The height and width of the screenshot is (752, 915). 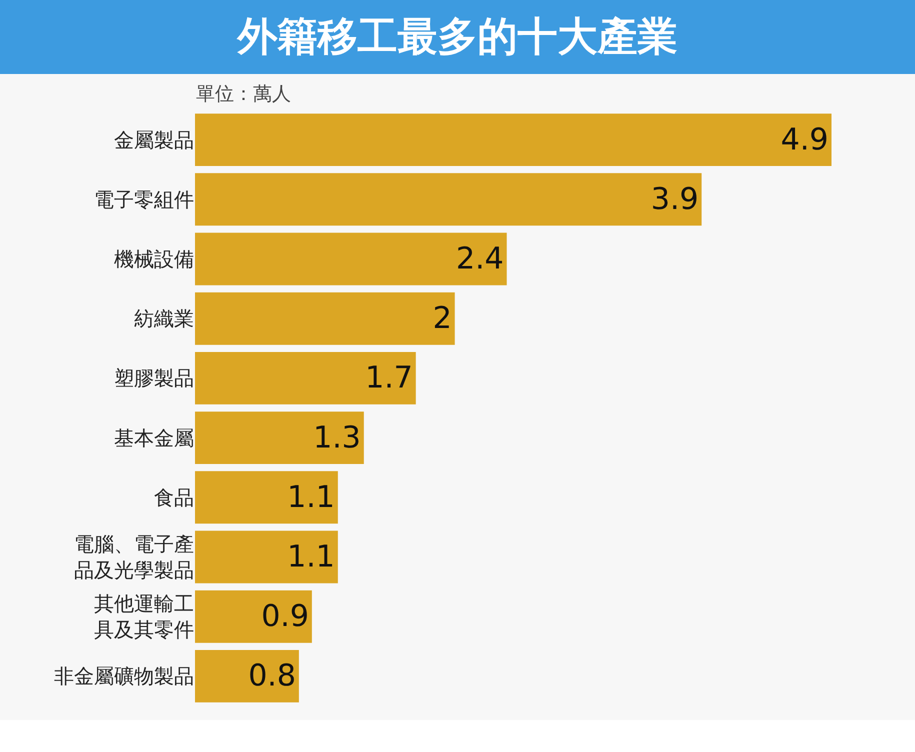 I want to click on y-tick-label: 機械設備, so click(x=154, y=258).